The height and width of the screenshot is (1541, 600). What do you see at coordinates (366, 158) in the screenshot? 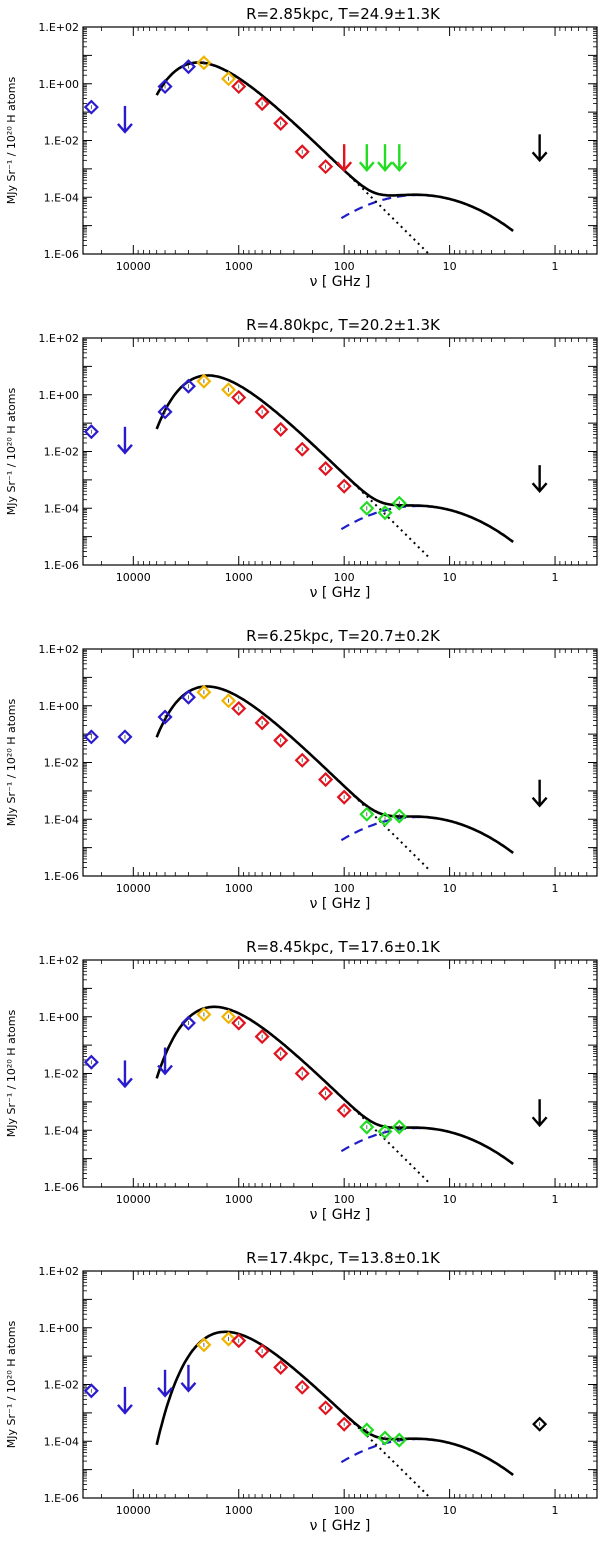
I see `upper-limit-arrow-wmap` at bounding box center [366, 158].